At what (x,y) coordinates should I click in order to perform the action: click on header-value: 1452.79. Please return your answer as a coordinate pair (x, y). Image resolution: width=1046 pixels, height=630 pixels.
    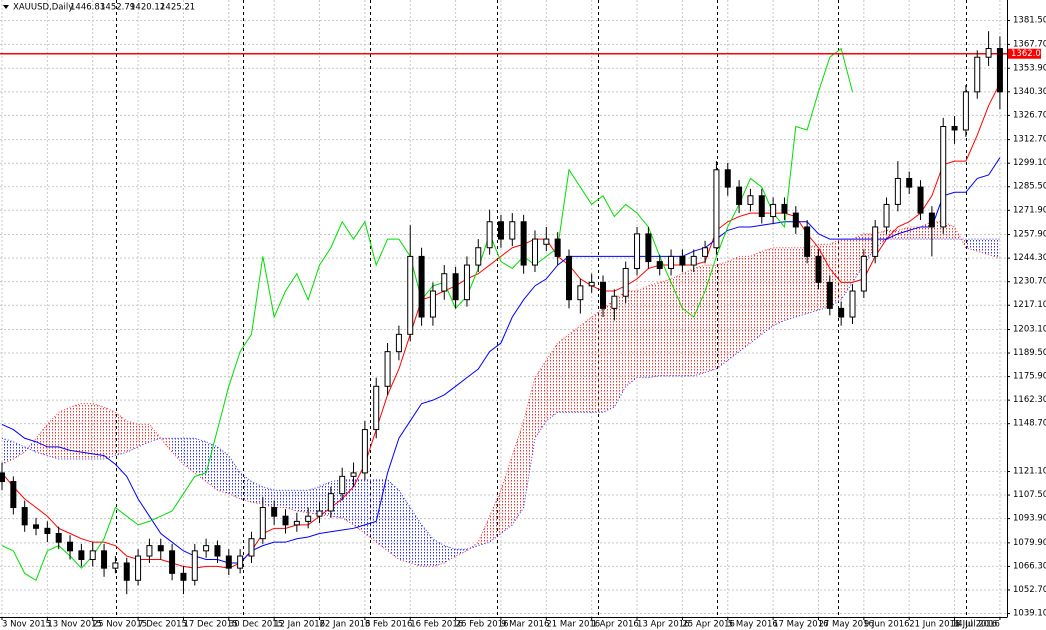
    Looking at the image, I should click on (117, 8).